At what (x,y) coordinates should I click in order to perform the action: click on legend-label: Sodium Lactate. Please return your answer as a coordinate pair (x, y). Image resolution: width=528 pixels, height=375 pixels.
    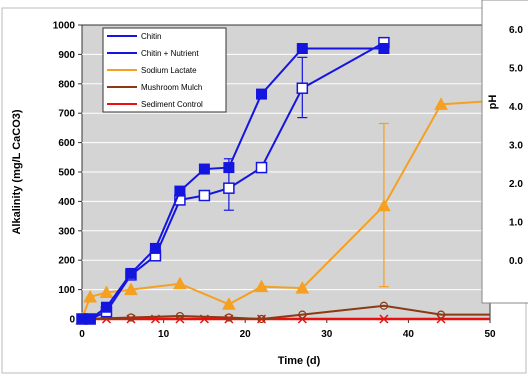
    Looking at the image, I should click on (169, 70).